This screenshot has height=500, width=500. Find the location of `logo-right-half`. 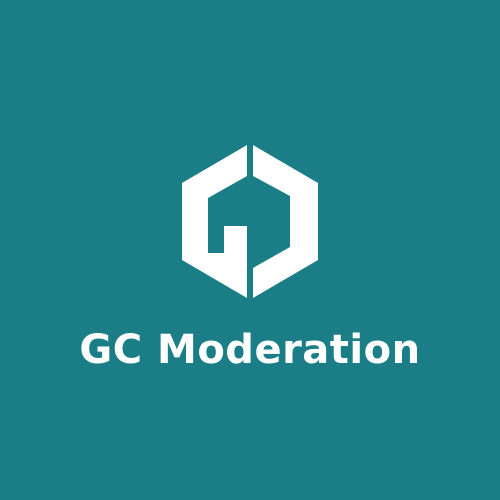

logo-right-half is located at coordinates (285, 221).